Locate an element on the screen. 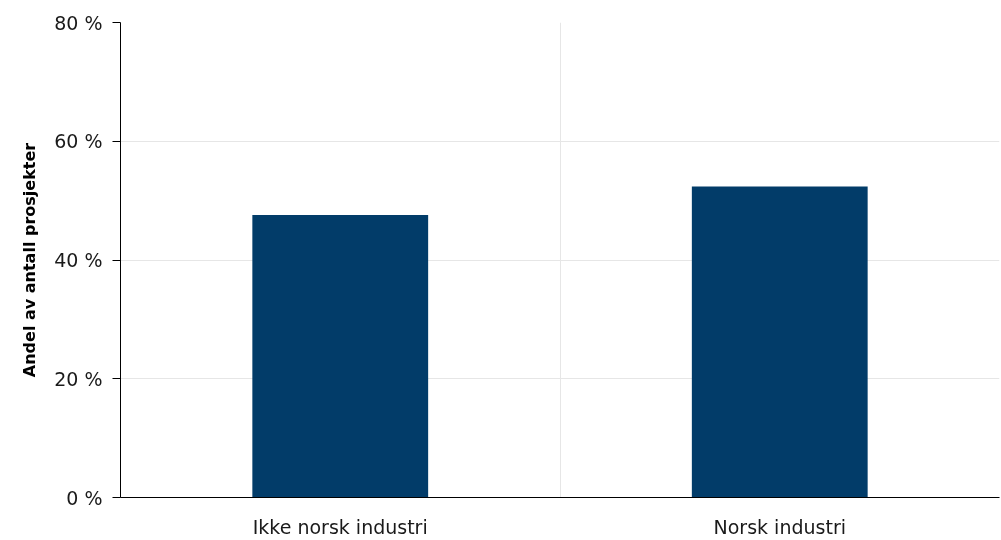 The image size is (1001, 540). y-axis-title: Andel av antall prosjekter is located at coordinates (30, 260).